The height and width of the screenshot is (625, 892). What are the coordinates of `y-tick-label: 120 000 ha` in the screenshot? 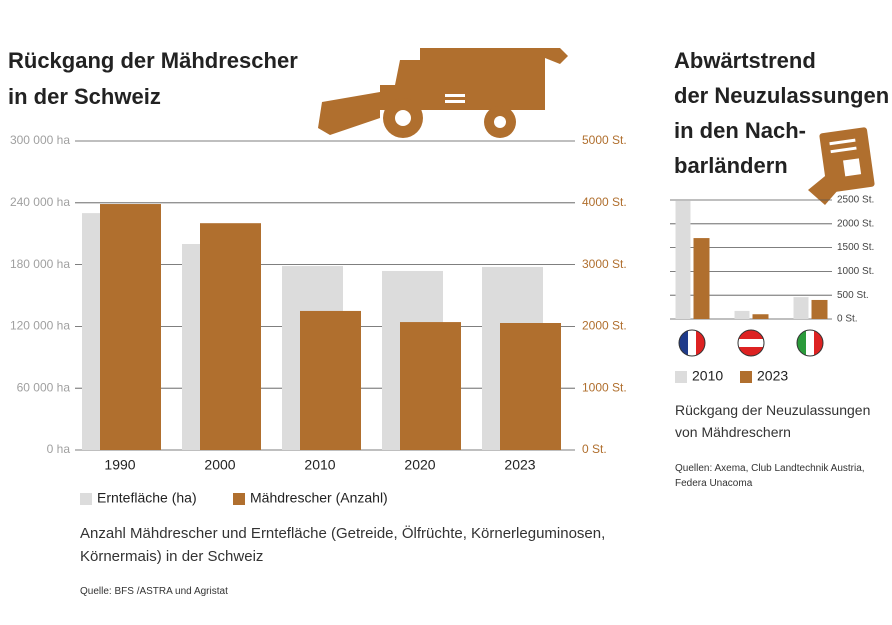 It's located at (40, 326).